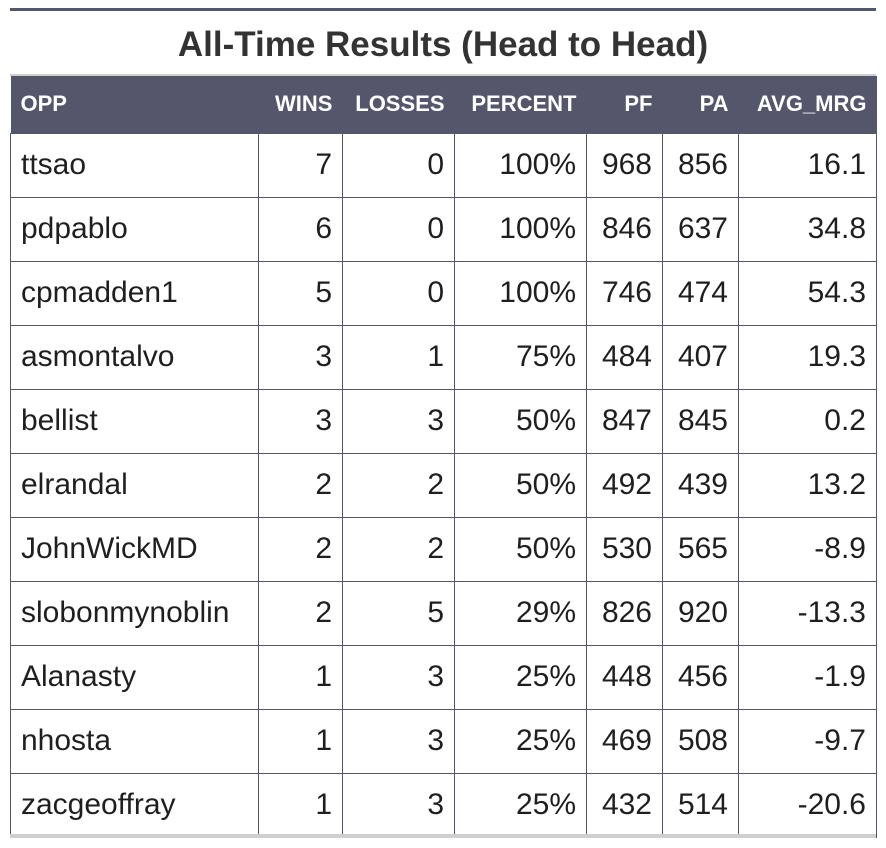  What do you see at coordinates (807, 357) in the screenshot?
I see `cell-avg-mrg: 19.3` at bounding box center [807, 357].